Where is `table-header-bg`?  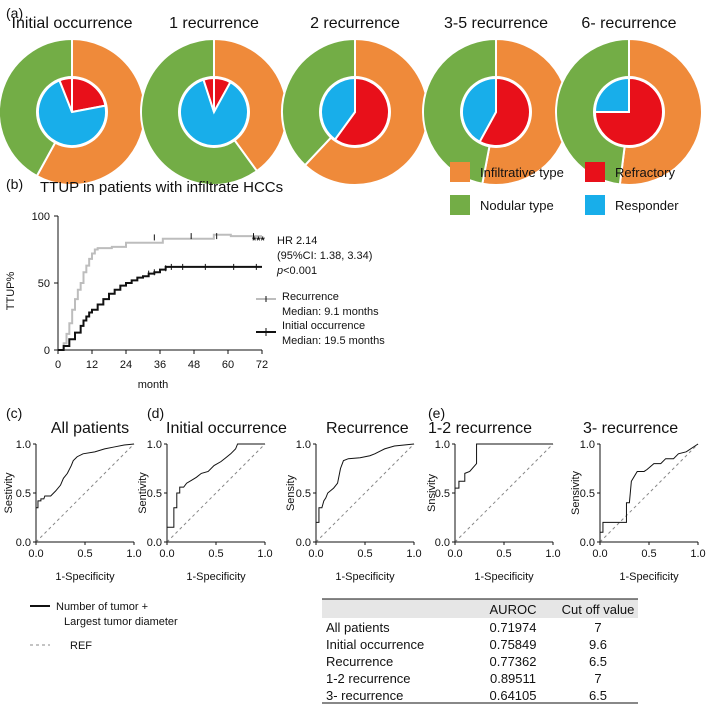 table-header-bg is located at coordinates (480, 608).